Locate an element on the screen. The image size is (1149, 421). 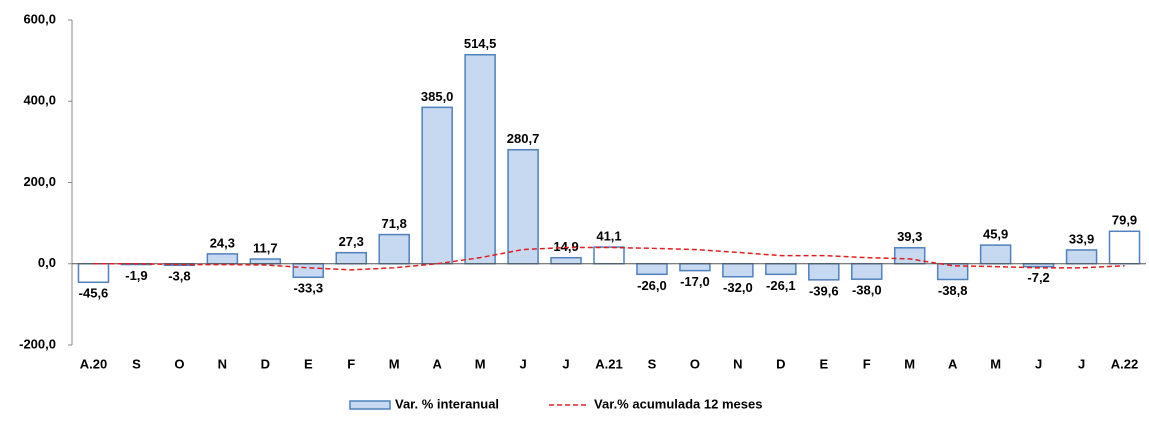
data-label: 14,9 is located at coordinates (565, 246).